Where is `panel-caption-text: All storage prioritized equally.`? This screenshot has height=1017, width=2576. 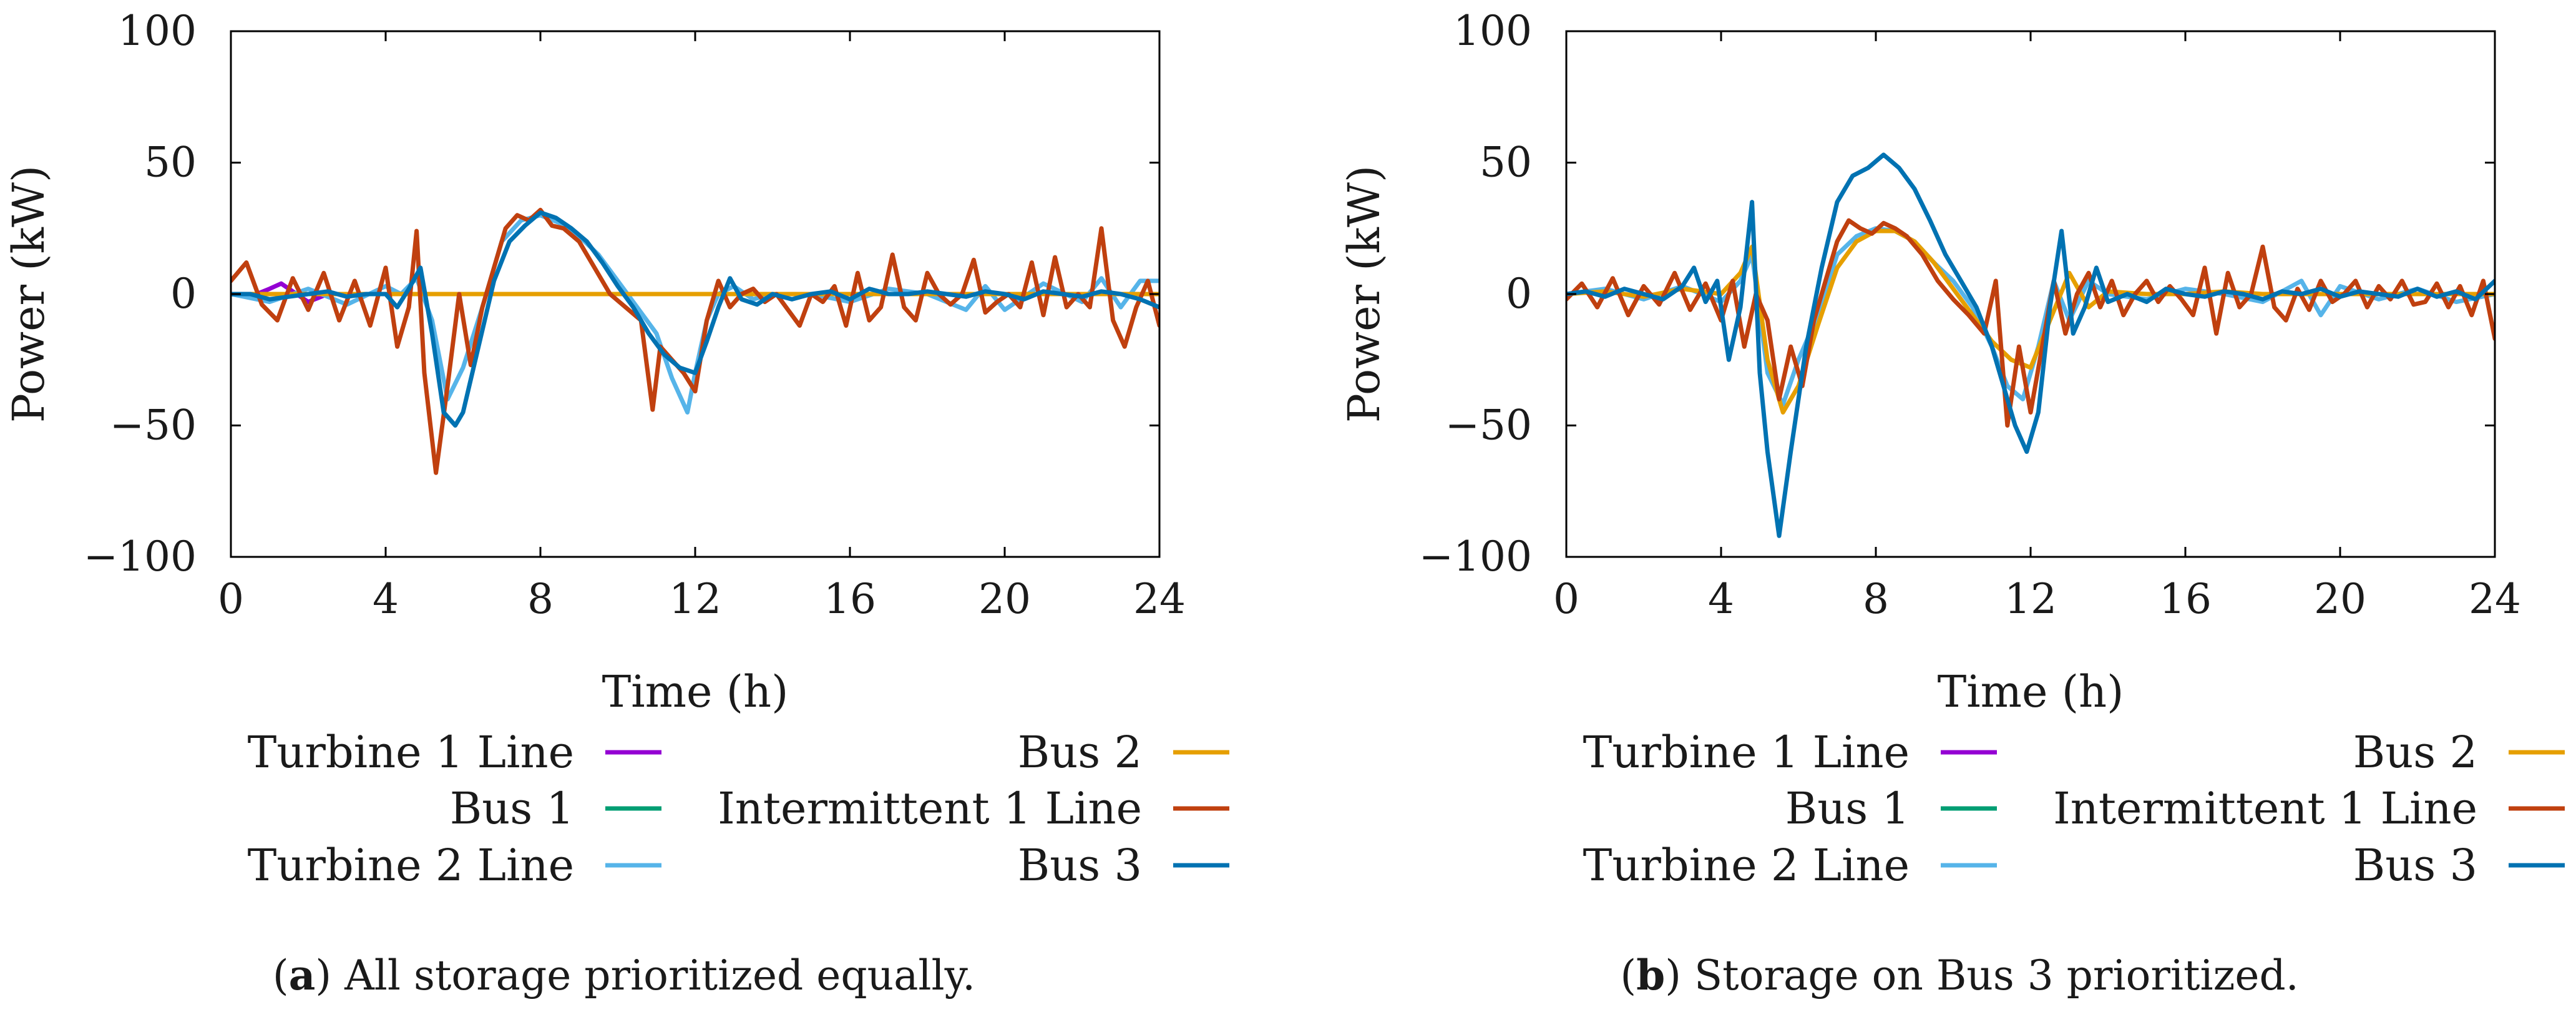 panel-caption-text: All storage prioritized equally. is located at coordinates (659, 975).